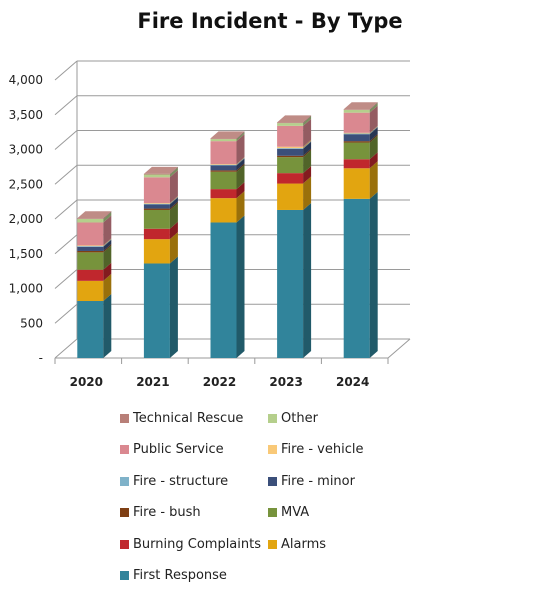  Describe the element at coordinates (26, 219) in the screenshot. I see `y-tick-label: 2,000` at that location.